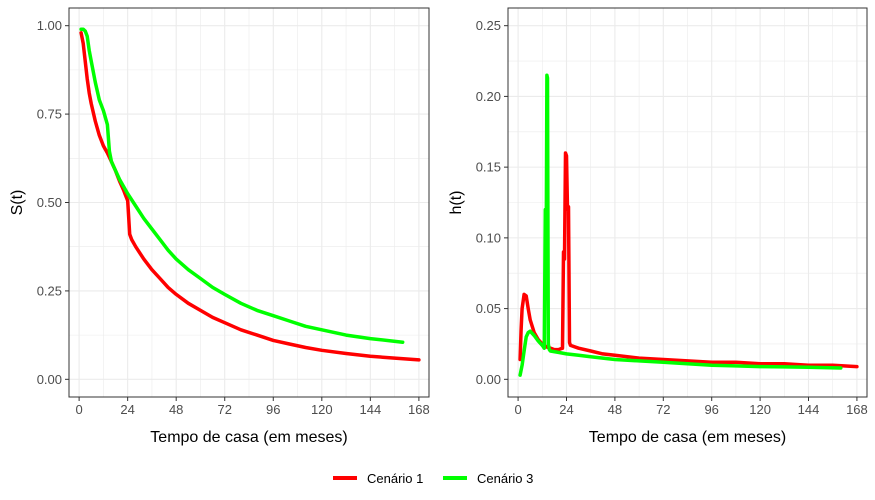 This screenshot has height=500, width=875. What do you see at coordinates (456, 203) in the screenshot?
I see `y-axis-title: h(t)` at bounding box center [456, 203].